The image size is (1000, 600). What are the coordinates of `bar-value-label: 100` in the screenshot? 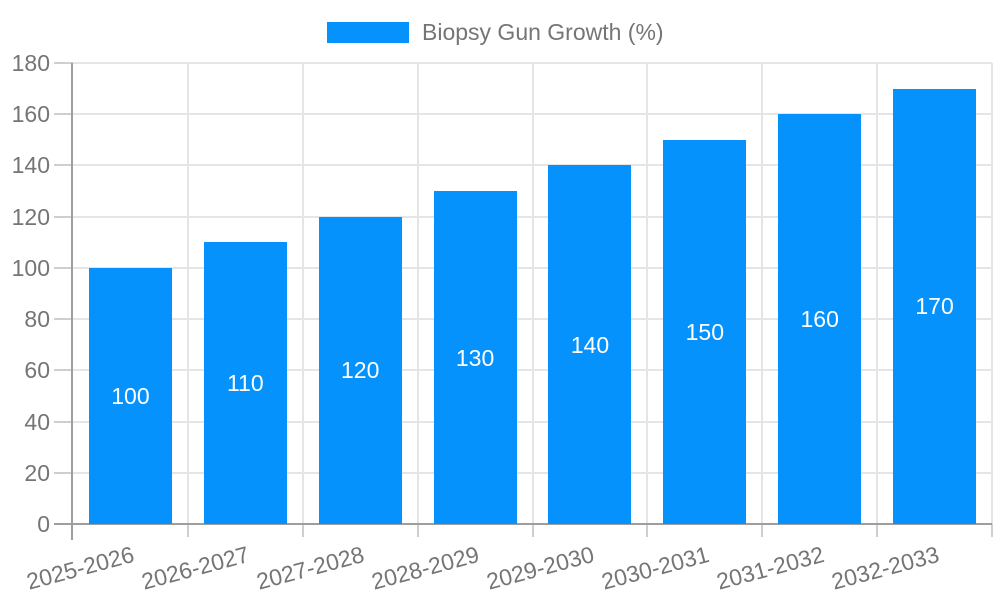 It's located at (130, 395).